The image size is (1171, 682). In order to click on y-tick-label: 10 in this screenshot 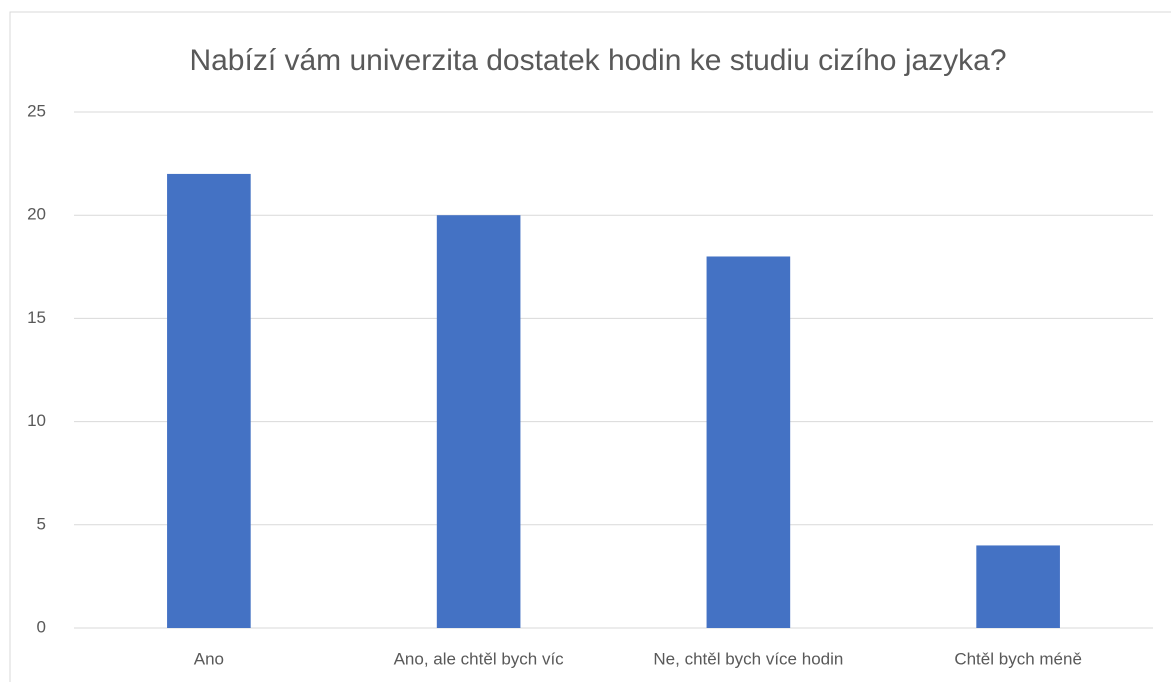, I will do `click(36, 420)`.